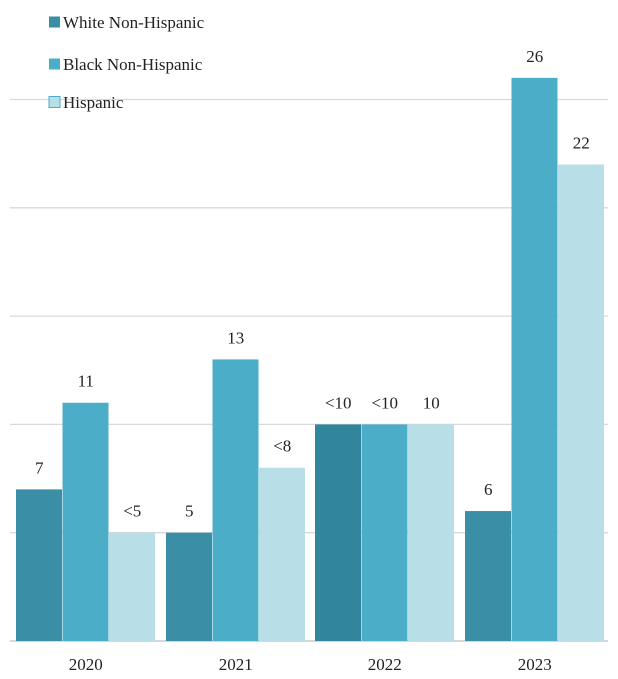 This screenshot has height=679, width=618. What do you see at coordinates (581, 142) in the screenshot?
I see `value-label-2023-series-2: 22` at bounding box center [581, 142].